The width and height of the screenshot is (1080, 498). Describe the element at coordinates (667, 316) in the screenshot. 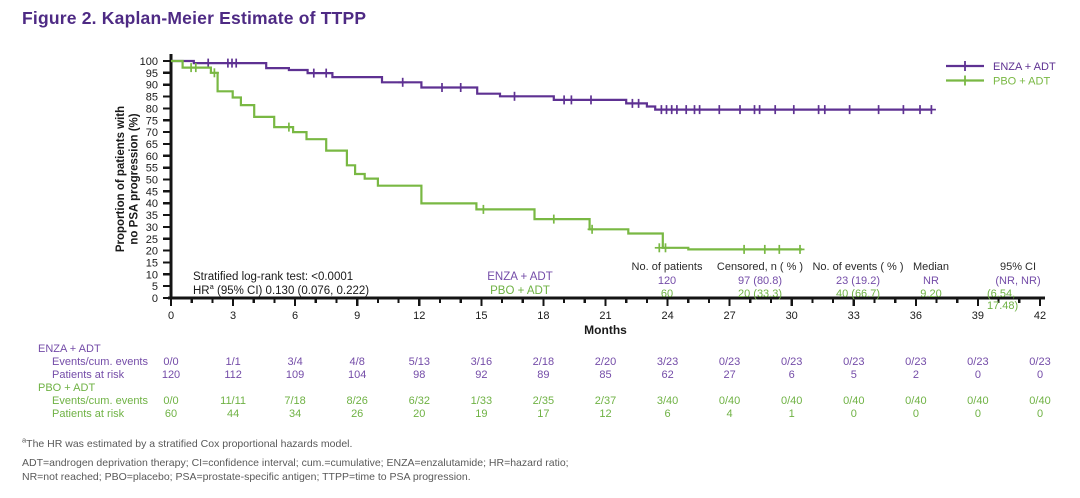

I see `x-tick-label: 24` at that location.